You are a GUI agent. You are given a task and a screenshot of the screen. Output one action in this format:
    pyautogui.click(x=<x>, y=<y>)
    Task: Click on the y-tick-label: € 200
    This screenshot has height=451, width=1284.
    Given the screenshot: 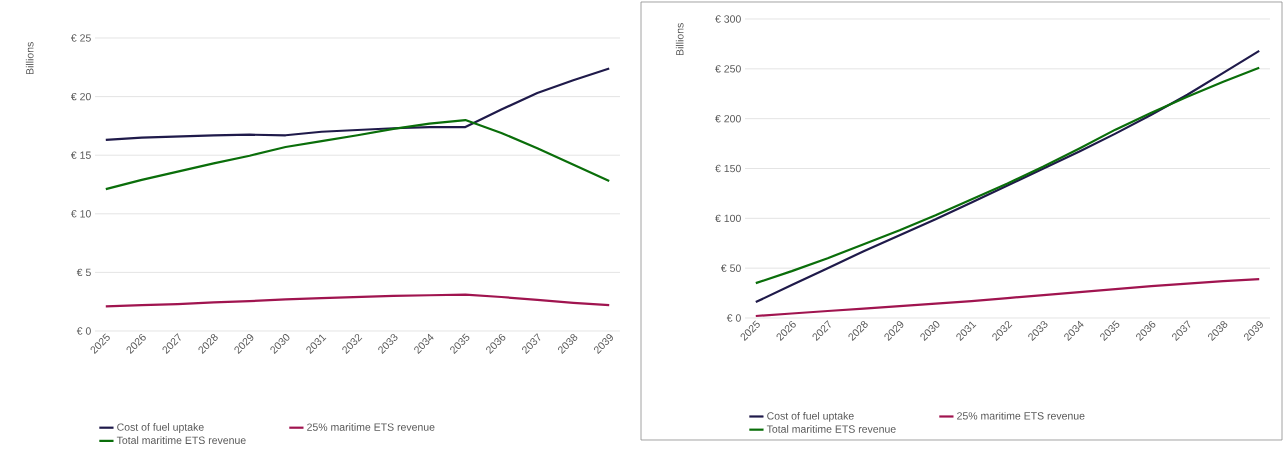 What is the action you would take?
    pyautogui.click(x=728, y=118)
    